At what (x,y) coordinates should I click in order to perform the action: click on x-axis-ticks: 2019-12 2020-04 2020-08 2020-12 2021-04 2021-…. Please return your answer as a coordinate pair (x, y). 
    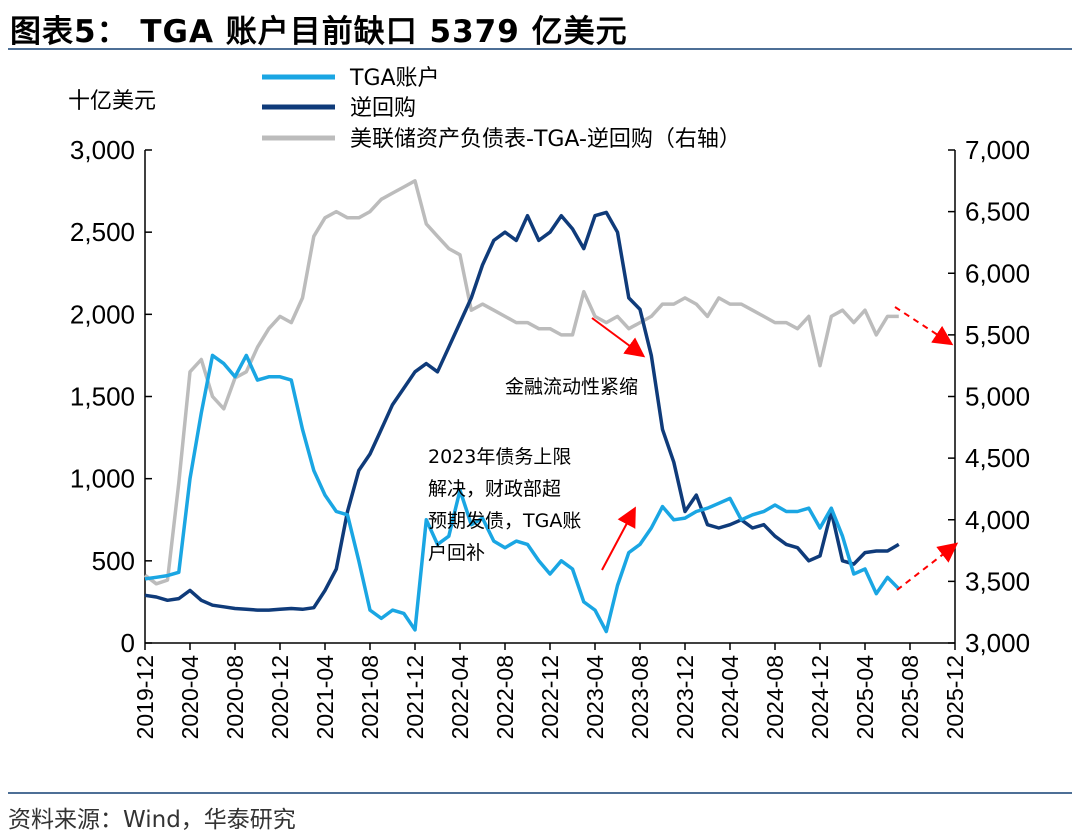
    Looking at the image, I should click on (550, 691).